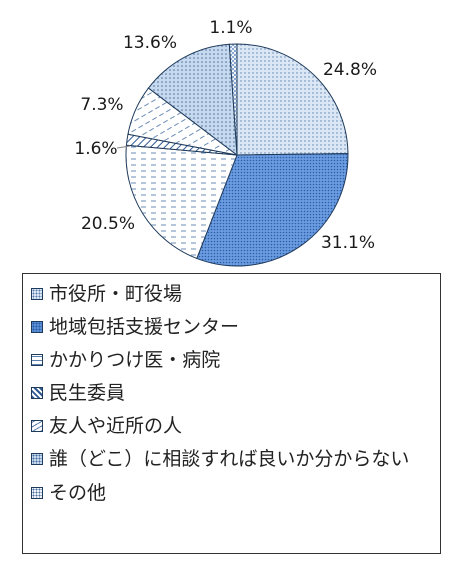  I want to click on legend-label: かかりつけ医・病院, so click(135, 360).